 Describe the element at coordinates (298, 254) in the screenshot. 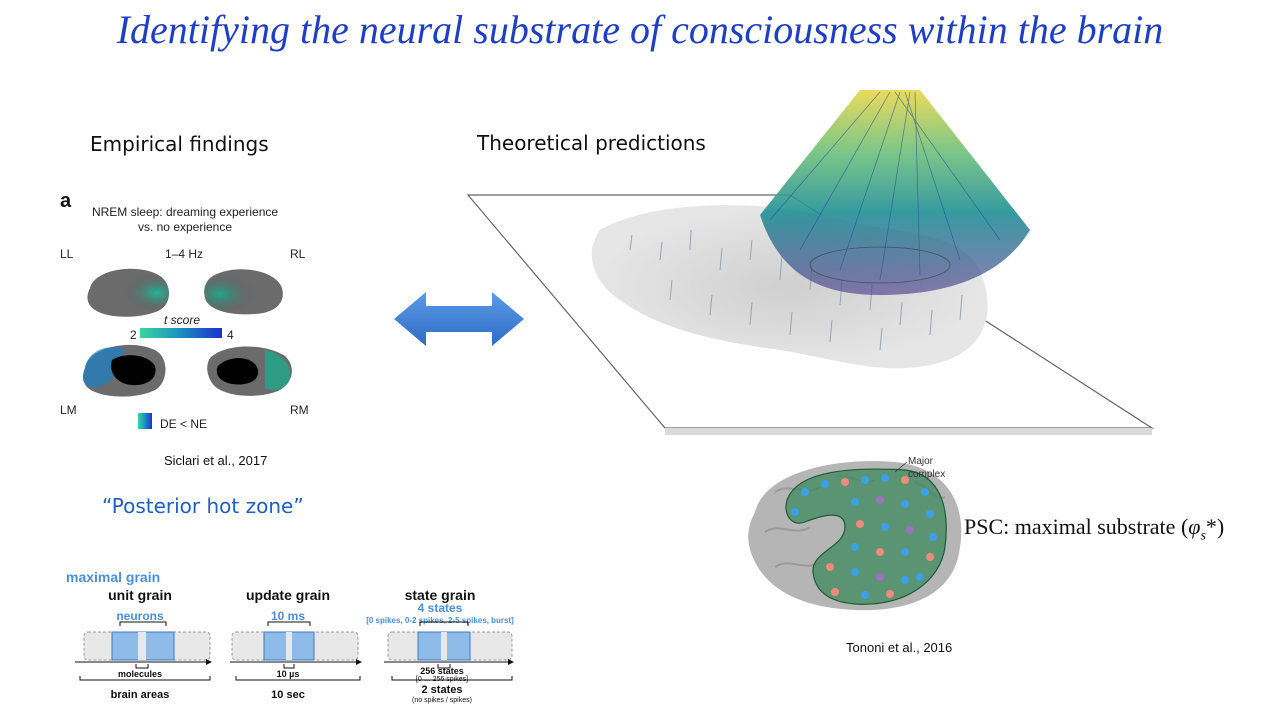

I see `label-rl: RL` at that location.